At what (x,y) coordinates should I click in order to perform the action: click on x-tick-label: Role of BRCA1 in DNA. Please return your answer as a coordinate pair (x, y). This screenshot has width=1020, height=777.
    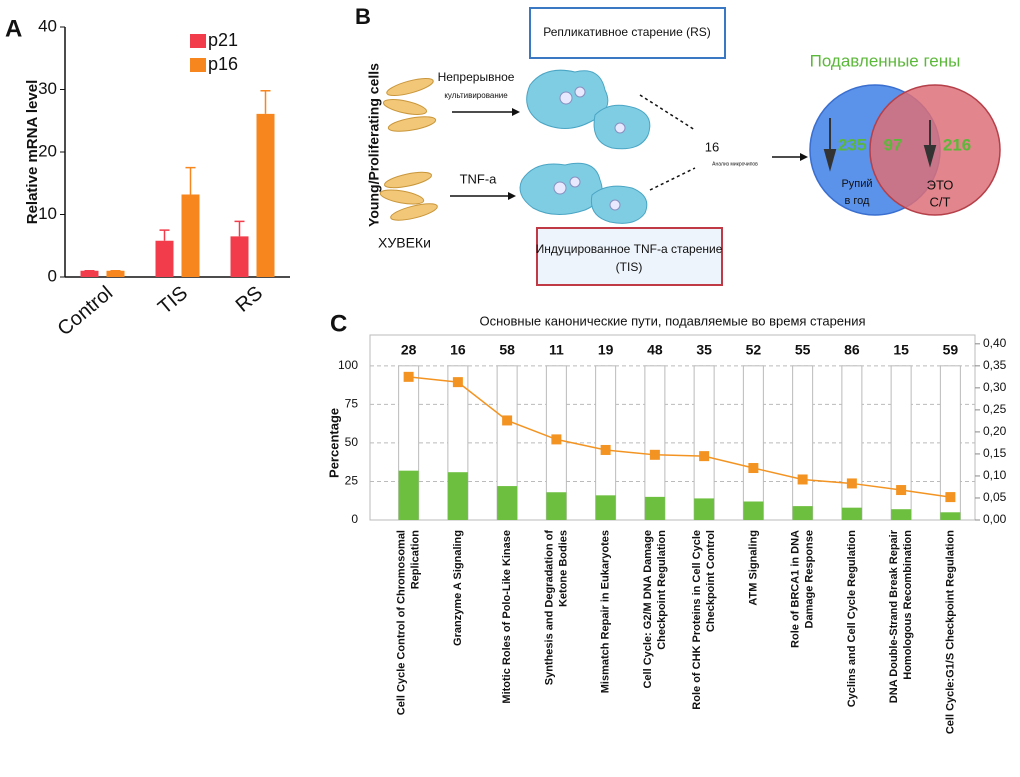
    Looking at the image, I should click on (796, 589).